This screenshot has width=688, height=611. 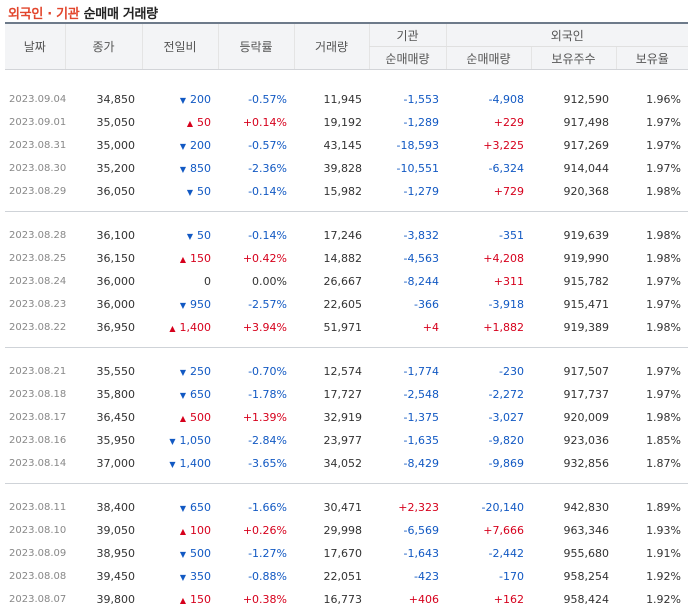 What do you see at coordinates (407, 463) in the screenshot?
I see `cell-inst-net: -8,429` at bounding box center [407, 463].